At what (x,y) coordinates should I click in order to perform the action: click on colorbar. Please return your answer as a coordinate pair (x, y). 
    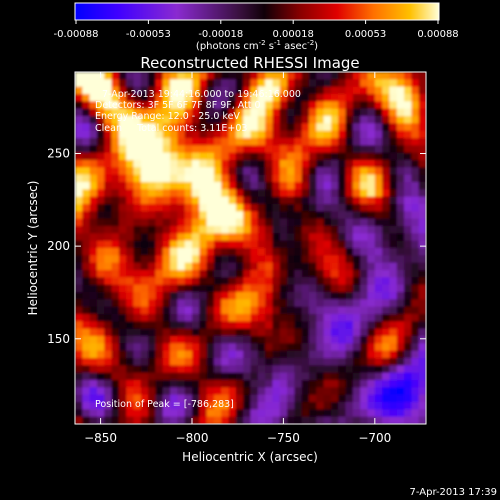
    Looking at the image, I should click on (257, 11).